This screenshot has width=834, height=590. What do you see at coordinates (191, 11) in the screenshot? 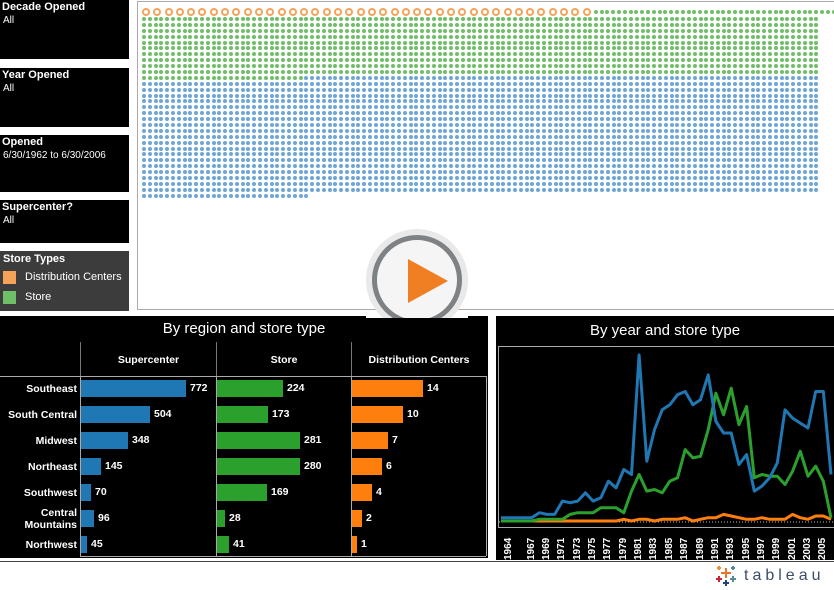
I see `distribution-center-mark` at bounding box center [191, 11].